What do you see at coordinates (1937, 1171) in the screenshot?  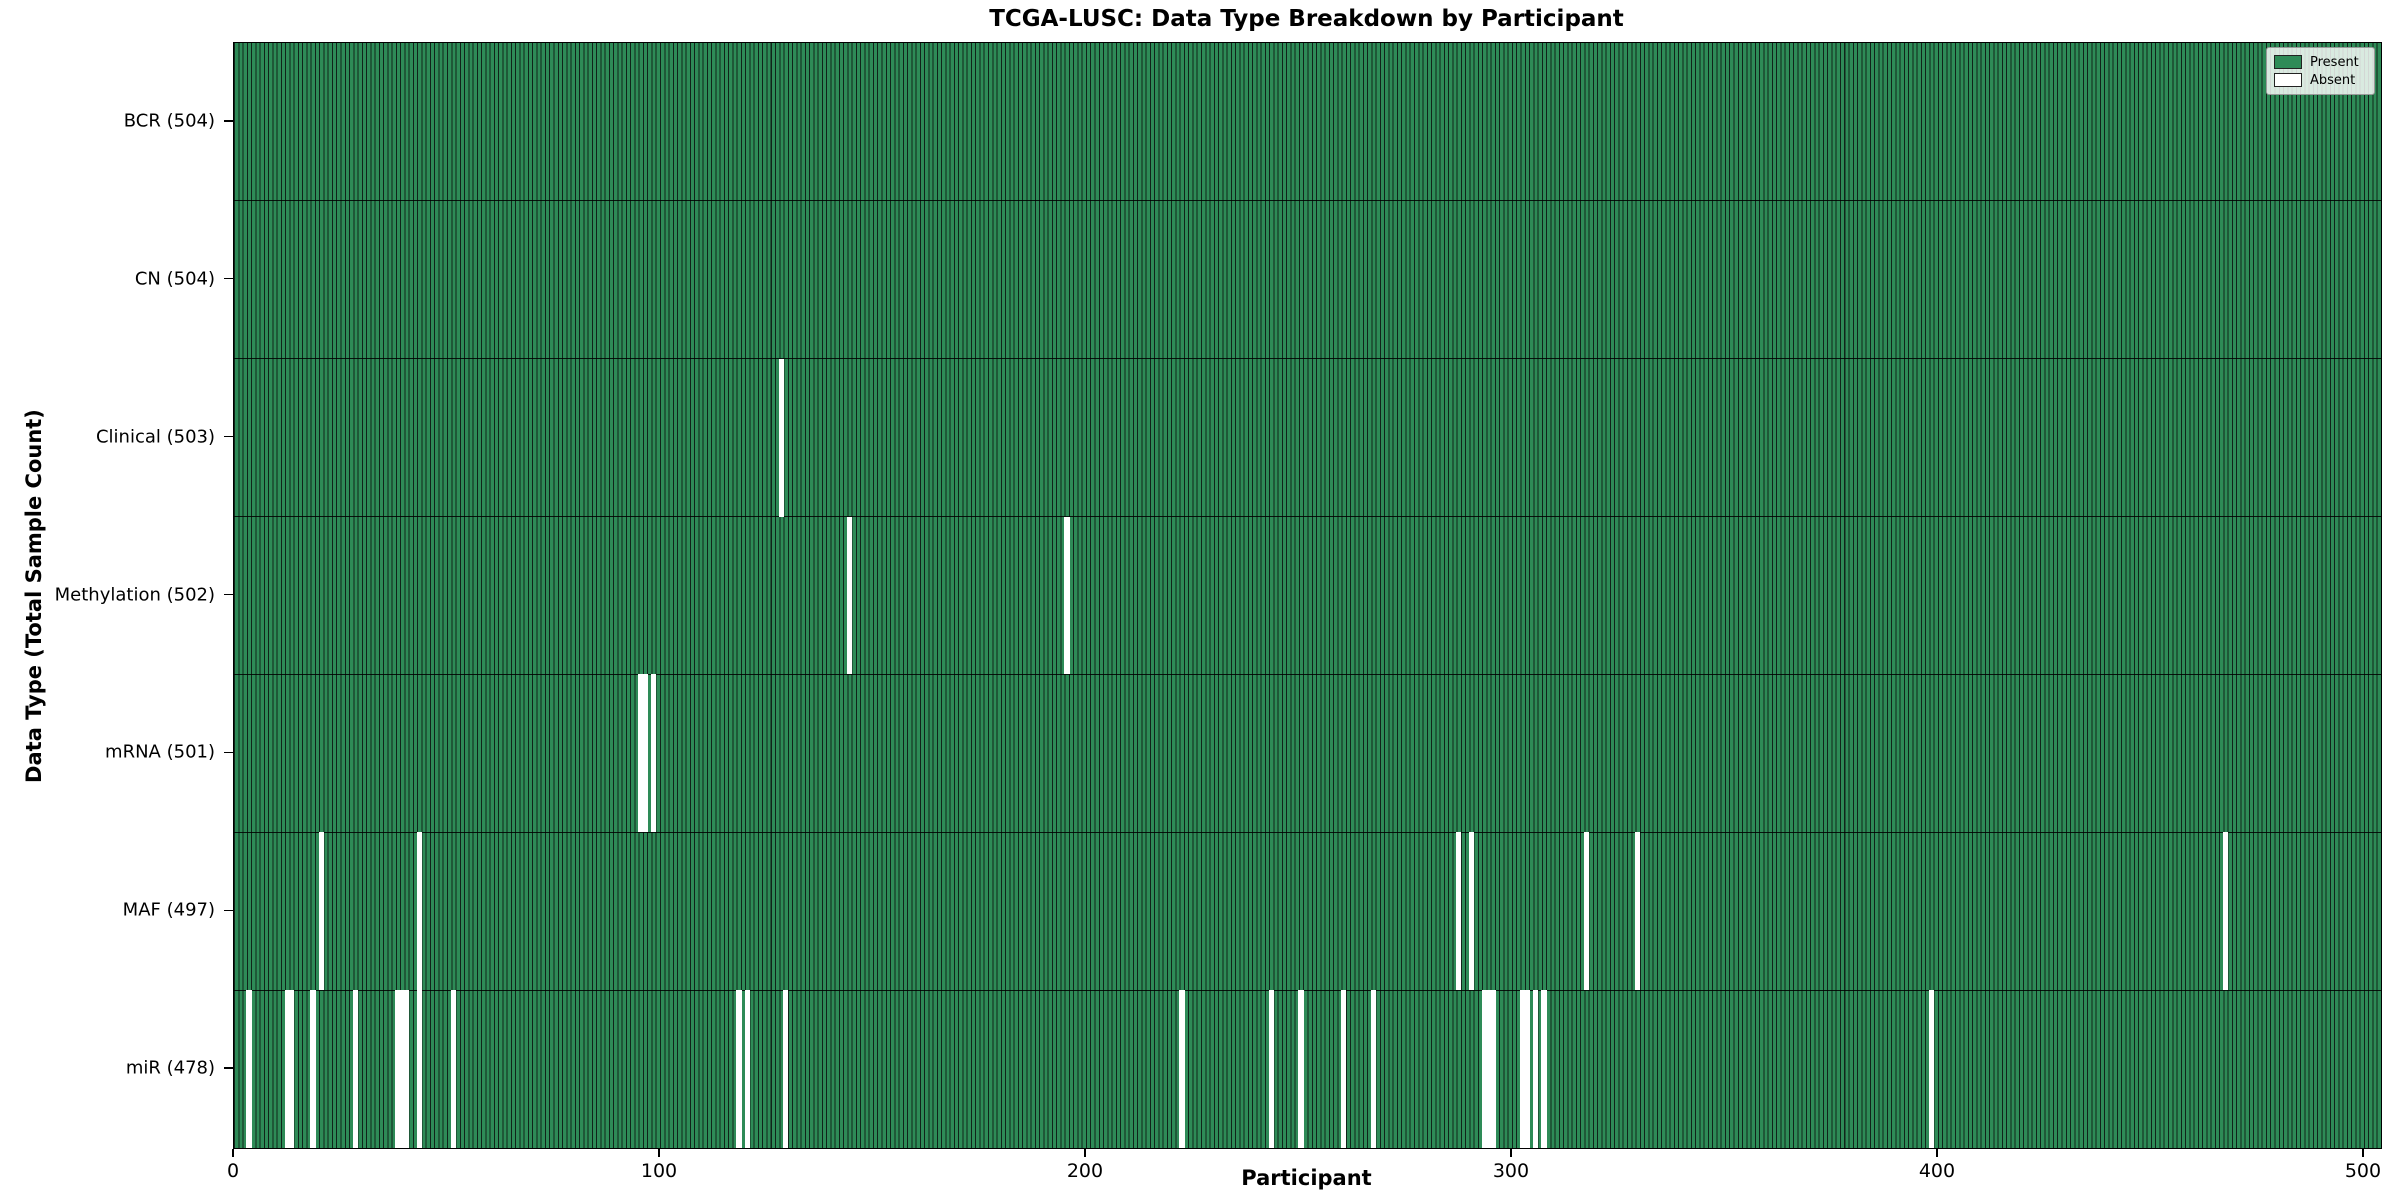 I see `x-tick-label-400: 400` at bounding box center [1937, 1171].